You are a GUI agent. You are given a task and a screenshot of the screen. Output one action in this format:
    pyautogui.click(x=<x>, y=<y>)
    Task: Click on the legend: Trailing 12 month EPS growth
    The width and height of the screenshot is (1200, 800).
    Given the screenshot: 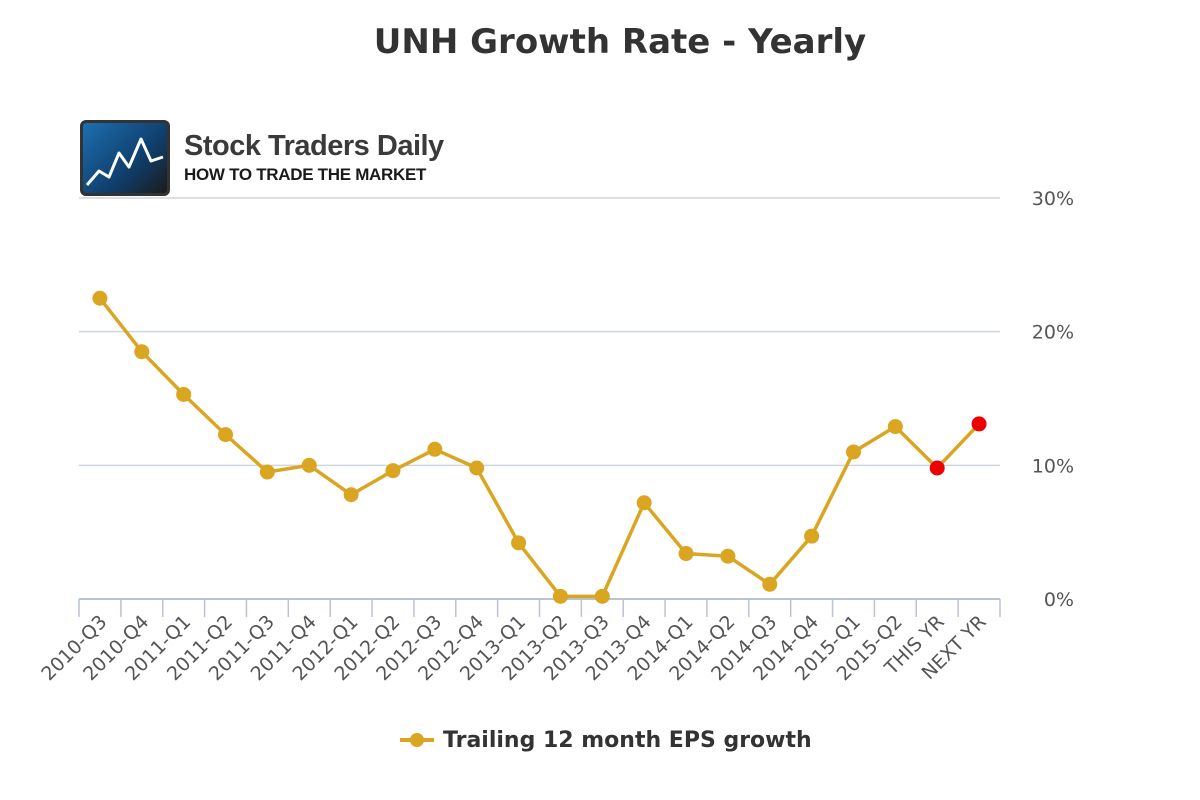 What is the action you would take?
    pyautogui.click(x=606, y=740)
    